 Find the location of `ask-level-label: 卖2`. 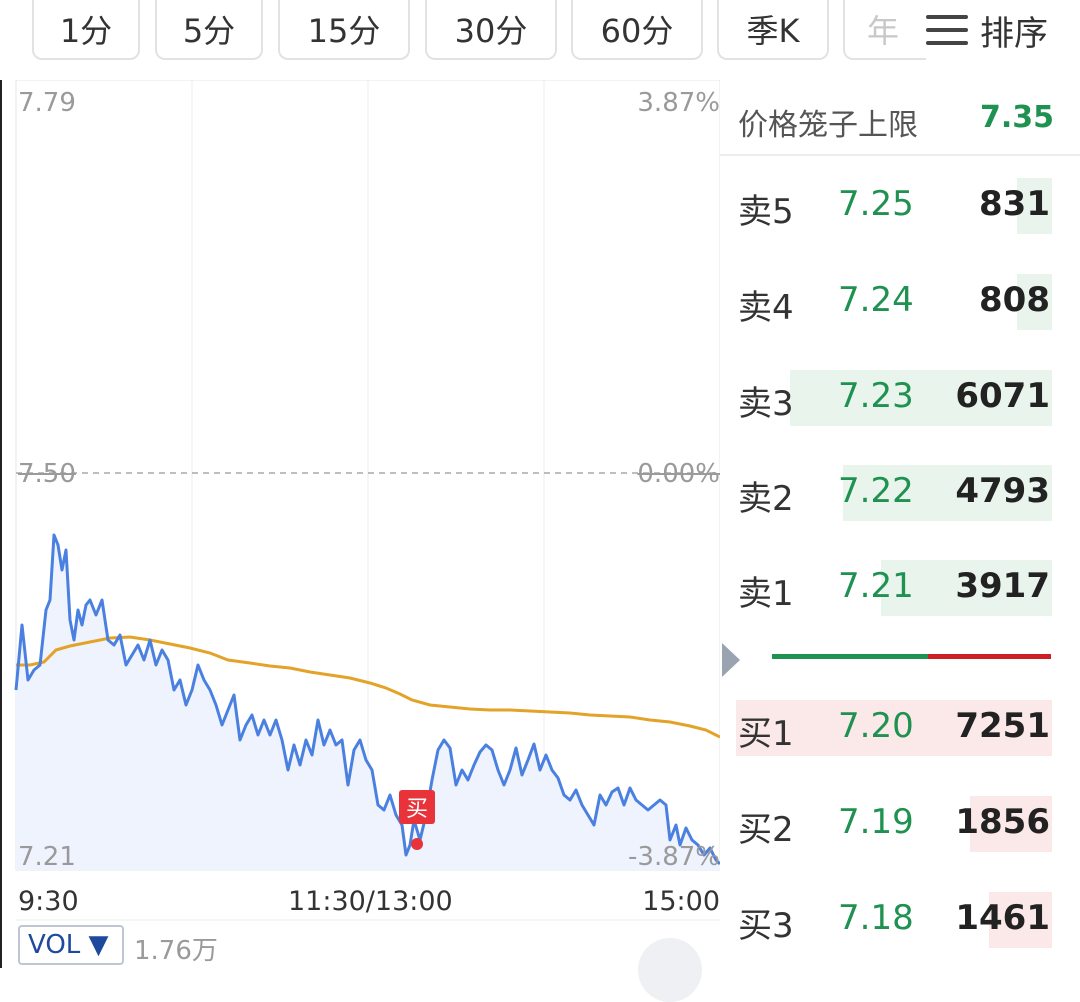

ask-level-label: 卖2 is located at coordinates (766, 499).